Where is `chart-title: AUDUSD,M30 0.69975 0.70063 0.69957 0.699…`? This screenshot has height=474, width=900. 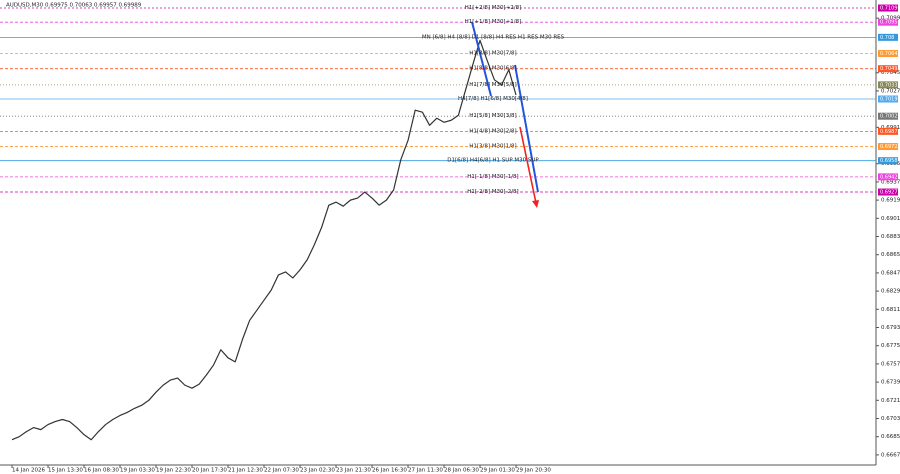 chart-title: AUDUSD,M30 0.69975 0.70063 0.69957 0.699… is located at coordinates (74, 6).